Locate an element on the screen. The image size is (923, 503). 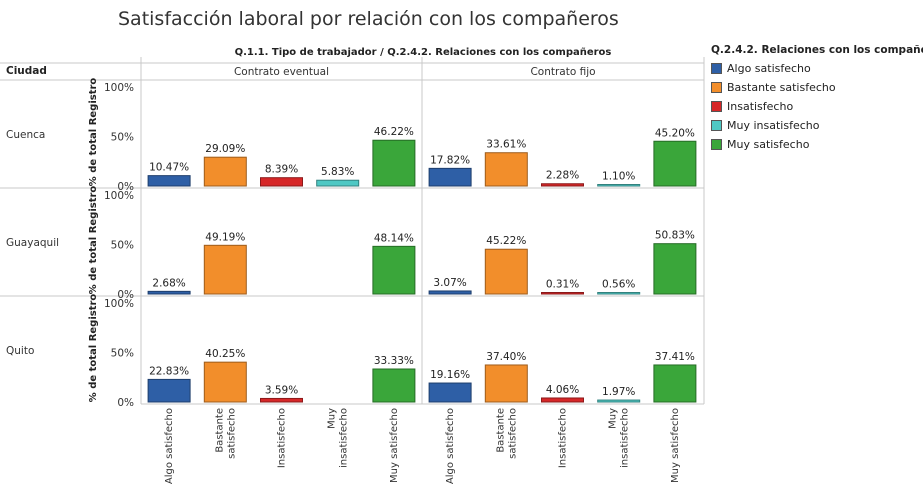
data-label: 2.28% is located at coordinates (562, 176).